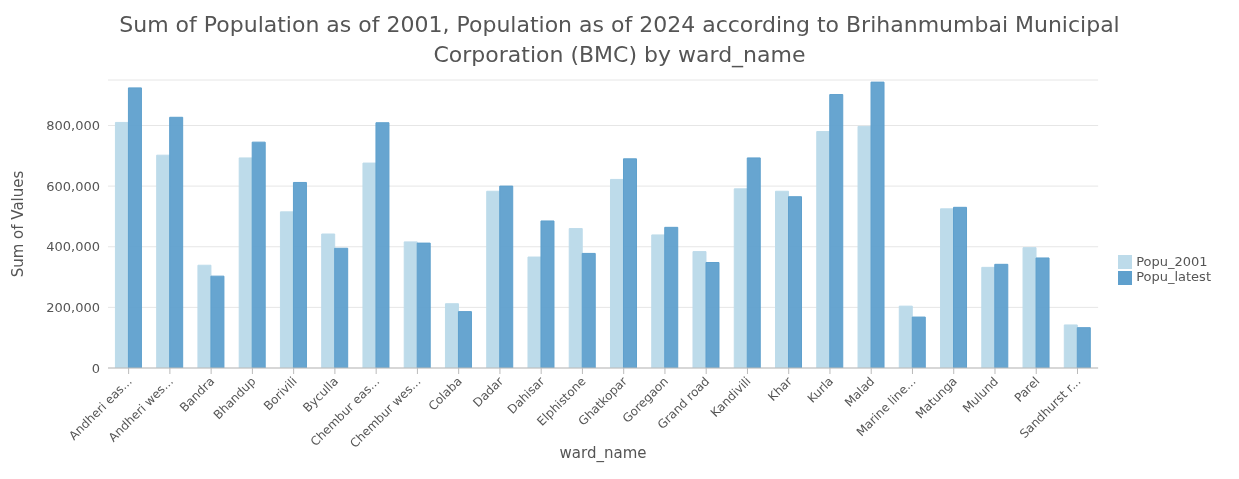  I want to click on y-axis-title: Sum of Values, so click(18, 224).